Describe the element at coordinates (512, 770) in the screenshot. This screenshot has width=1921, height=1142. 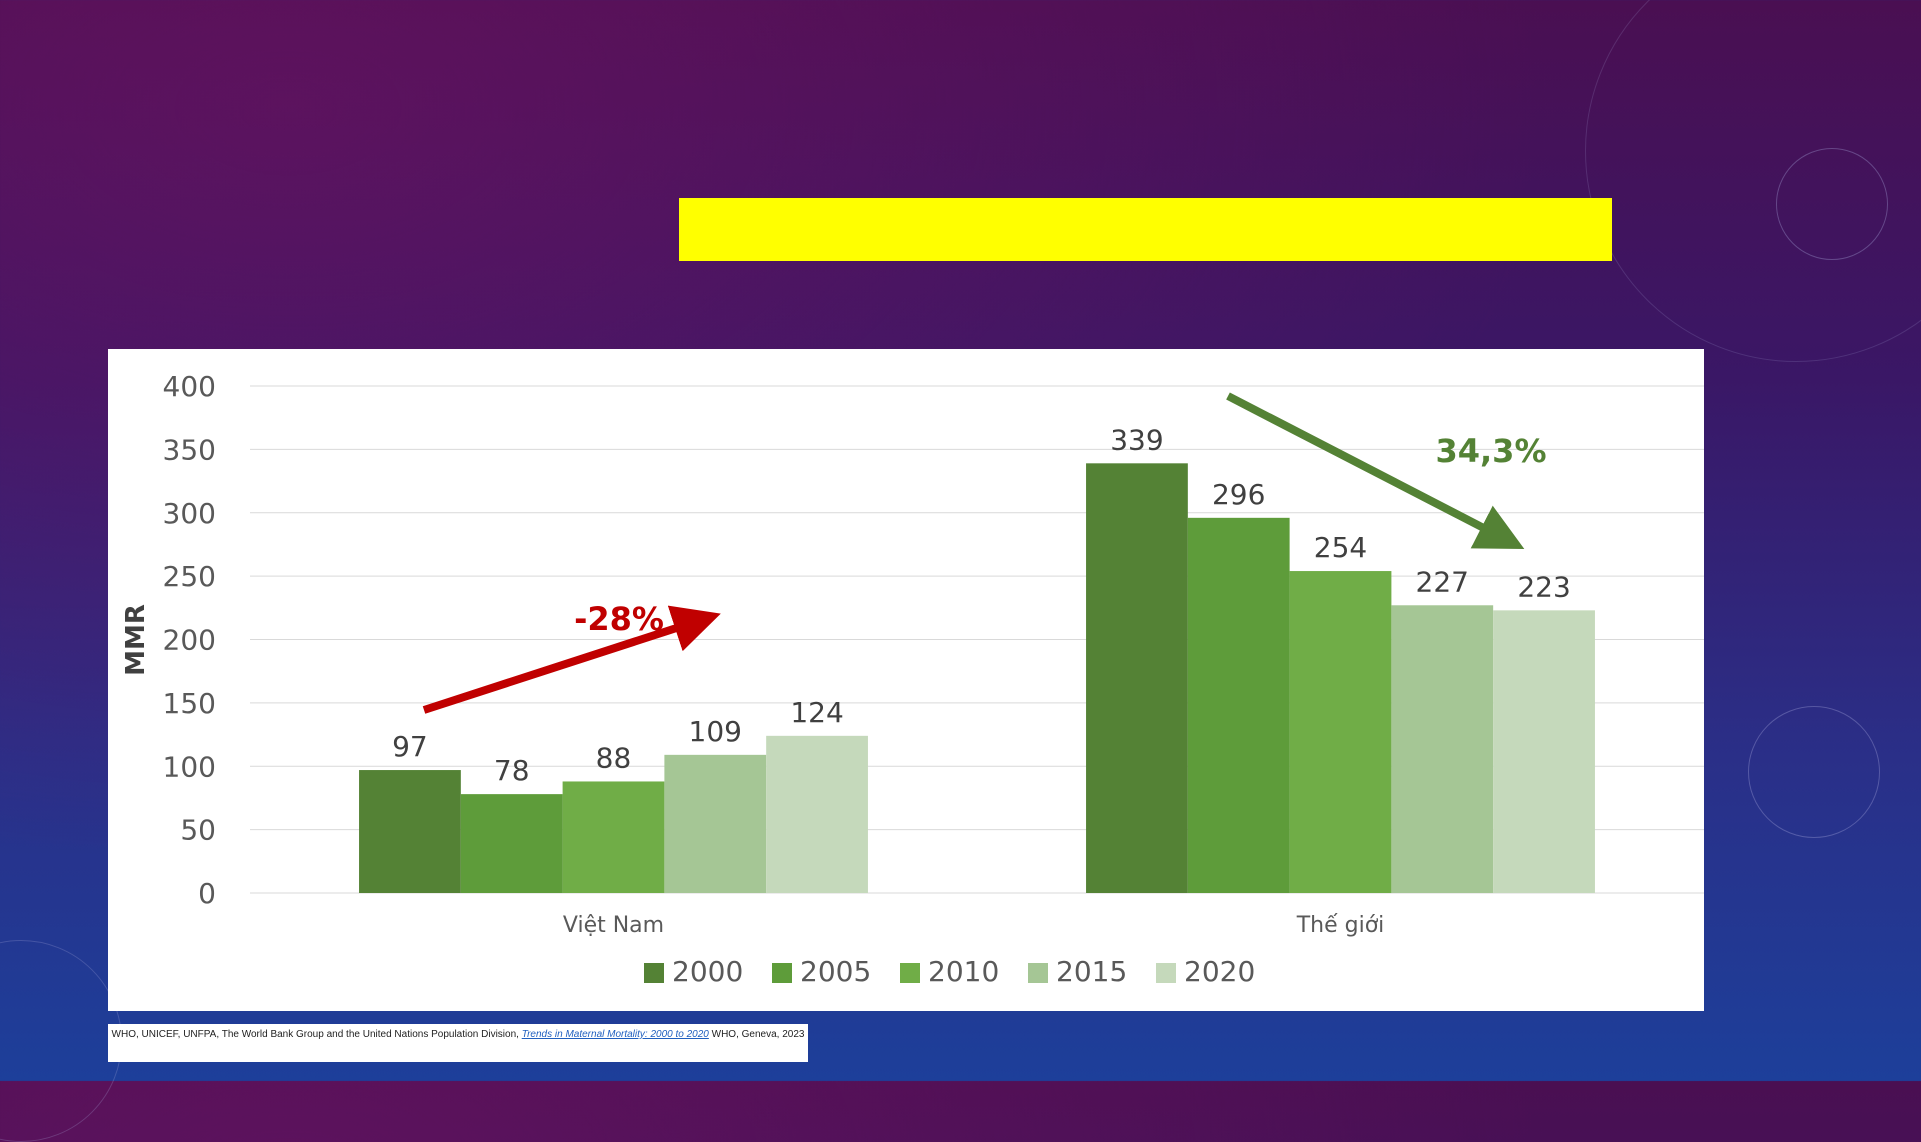
I see `data-label: 78` at that location.